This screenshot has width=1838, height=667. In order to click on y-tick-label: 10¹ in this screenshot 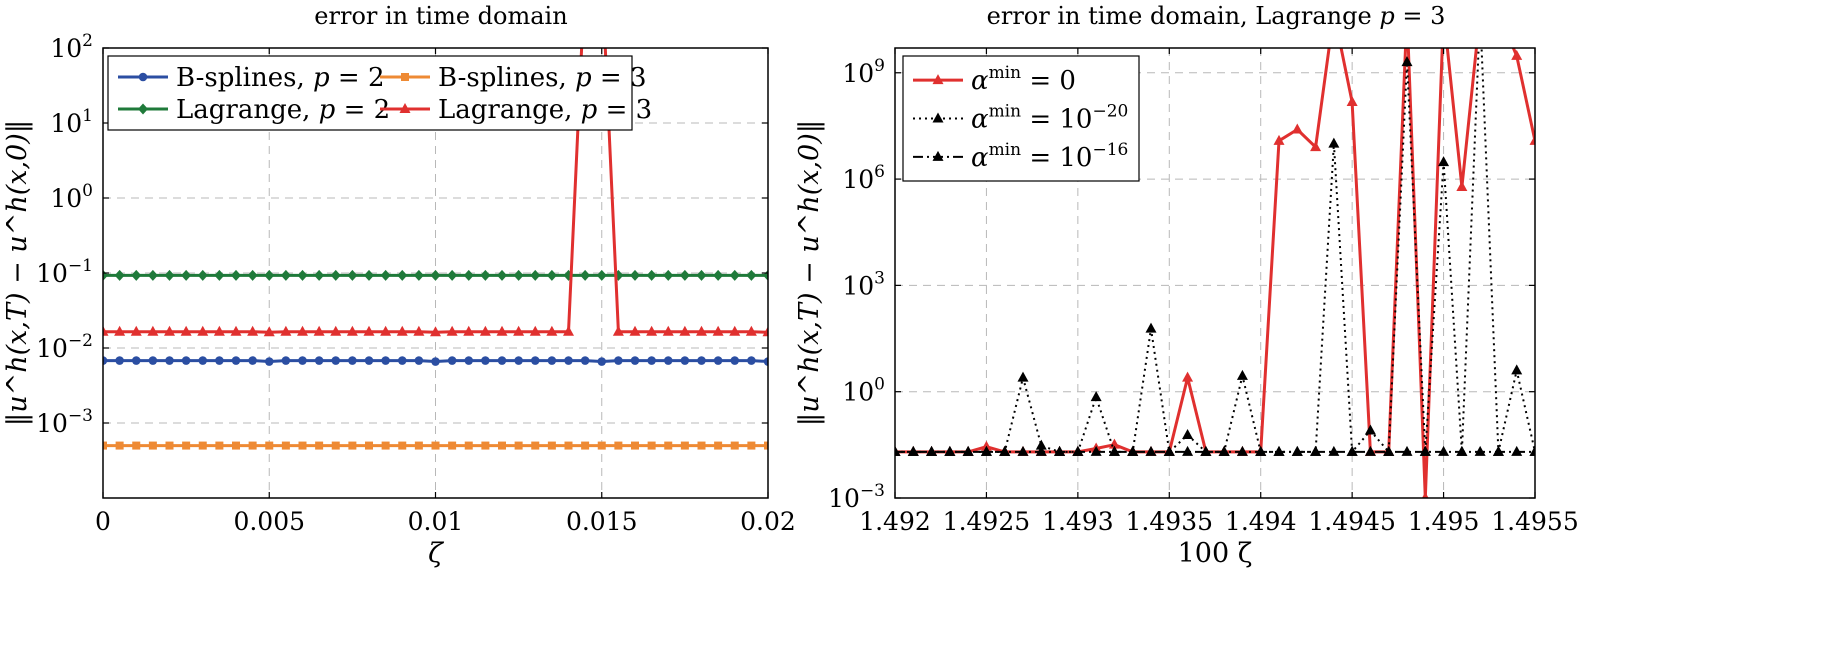, I will do `click(71, 122)`.